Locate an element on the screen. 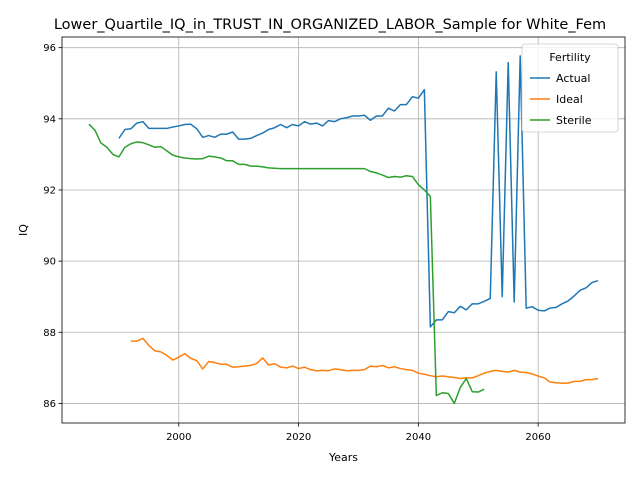 Image resolution: width=640 pixels, height=484 pixels. y-tick-label: 88 is located at coordinates (49, 333).